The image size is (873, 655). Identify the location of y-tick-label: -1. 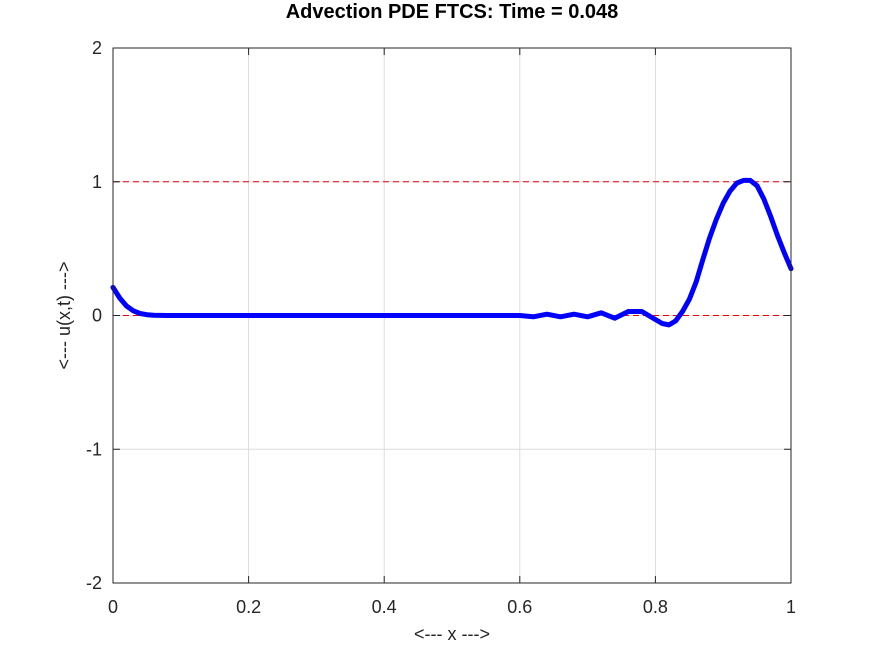
(94, 449).